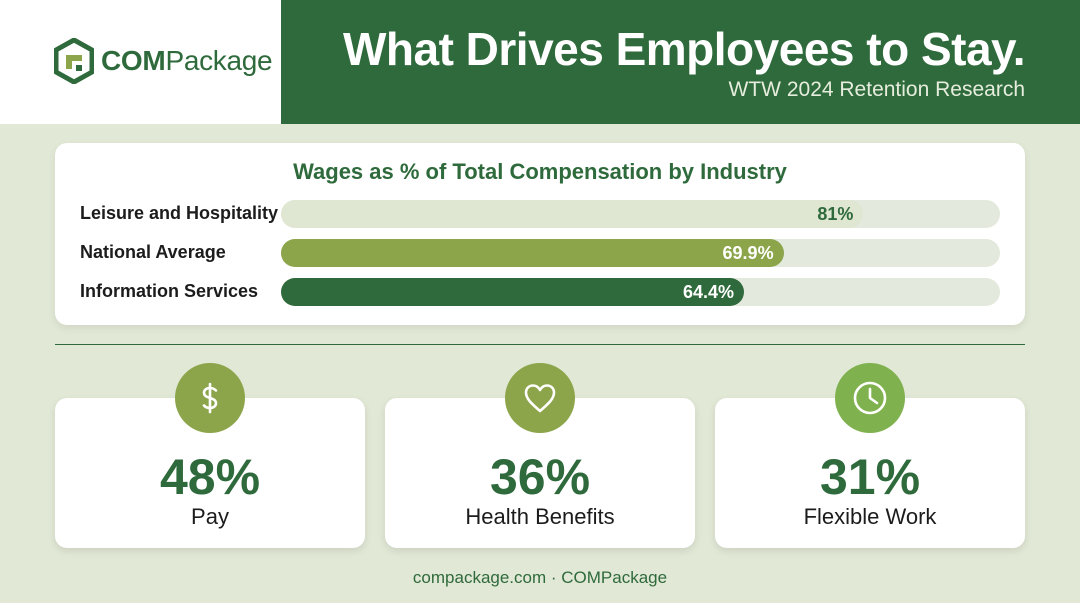 The height and width of the screenshot is (603, 1080). What do you see at coordinates (540, 398) in the screenshot?
I see `heart-icon` at bounding box center [540, 398].